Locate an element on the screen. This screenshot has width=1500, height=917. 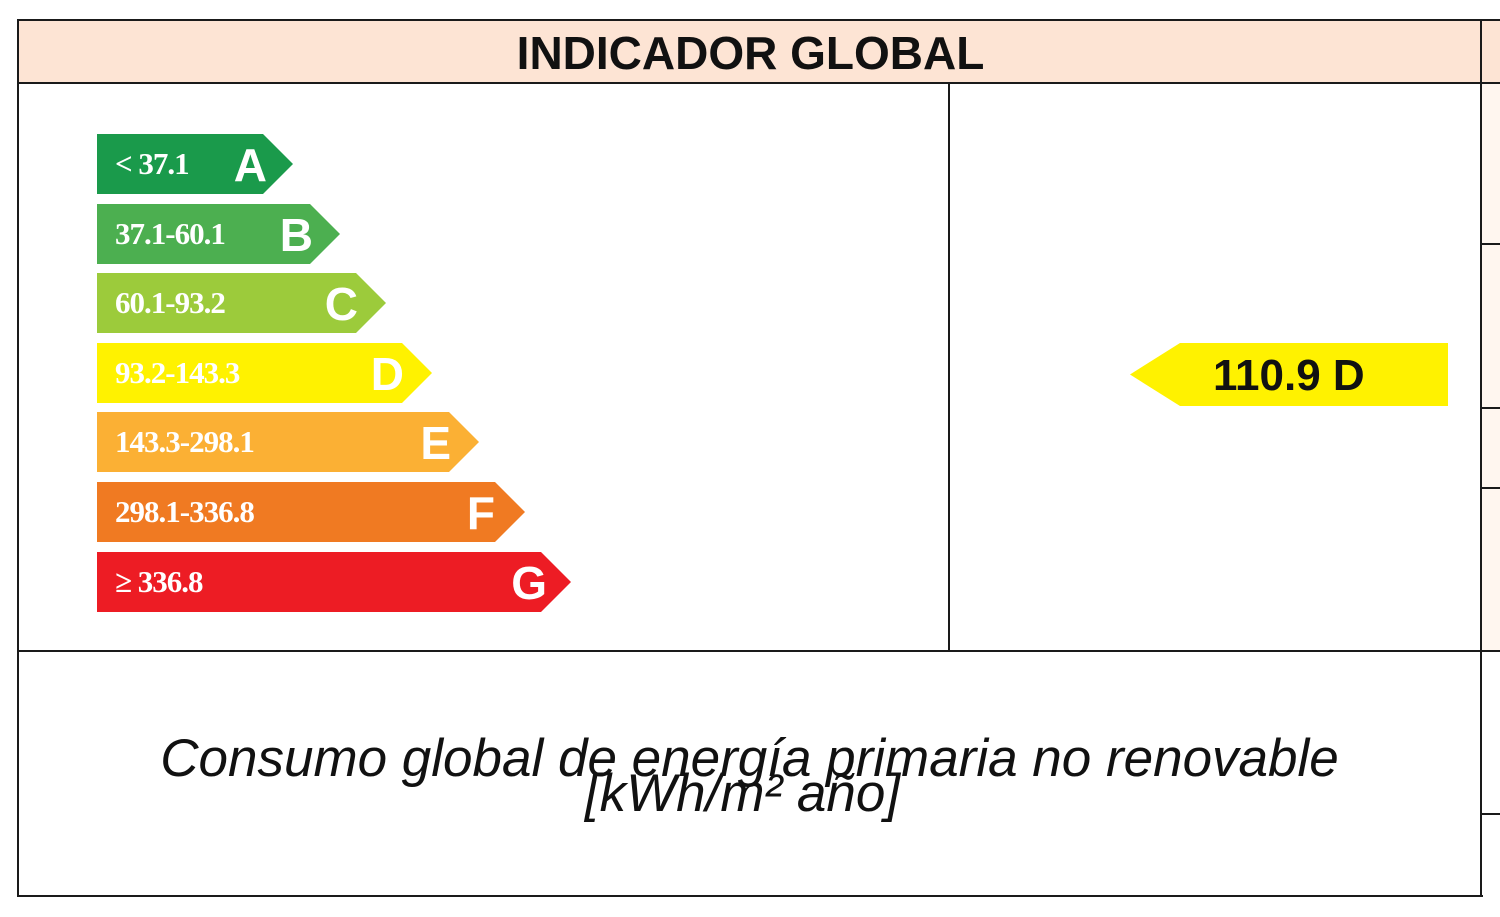
energy-band-letter: G is located at coordinates (529, 583).